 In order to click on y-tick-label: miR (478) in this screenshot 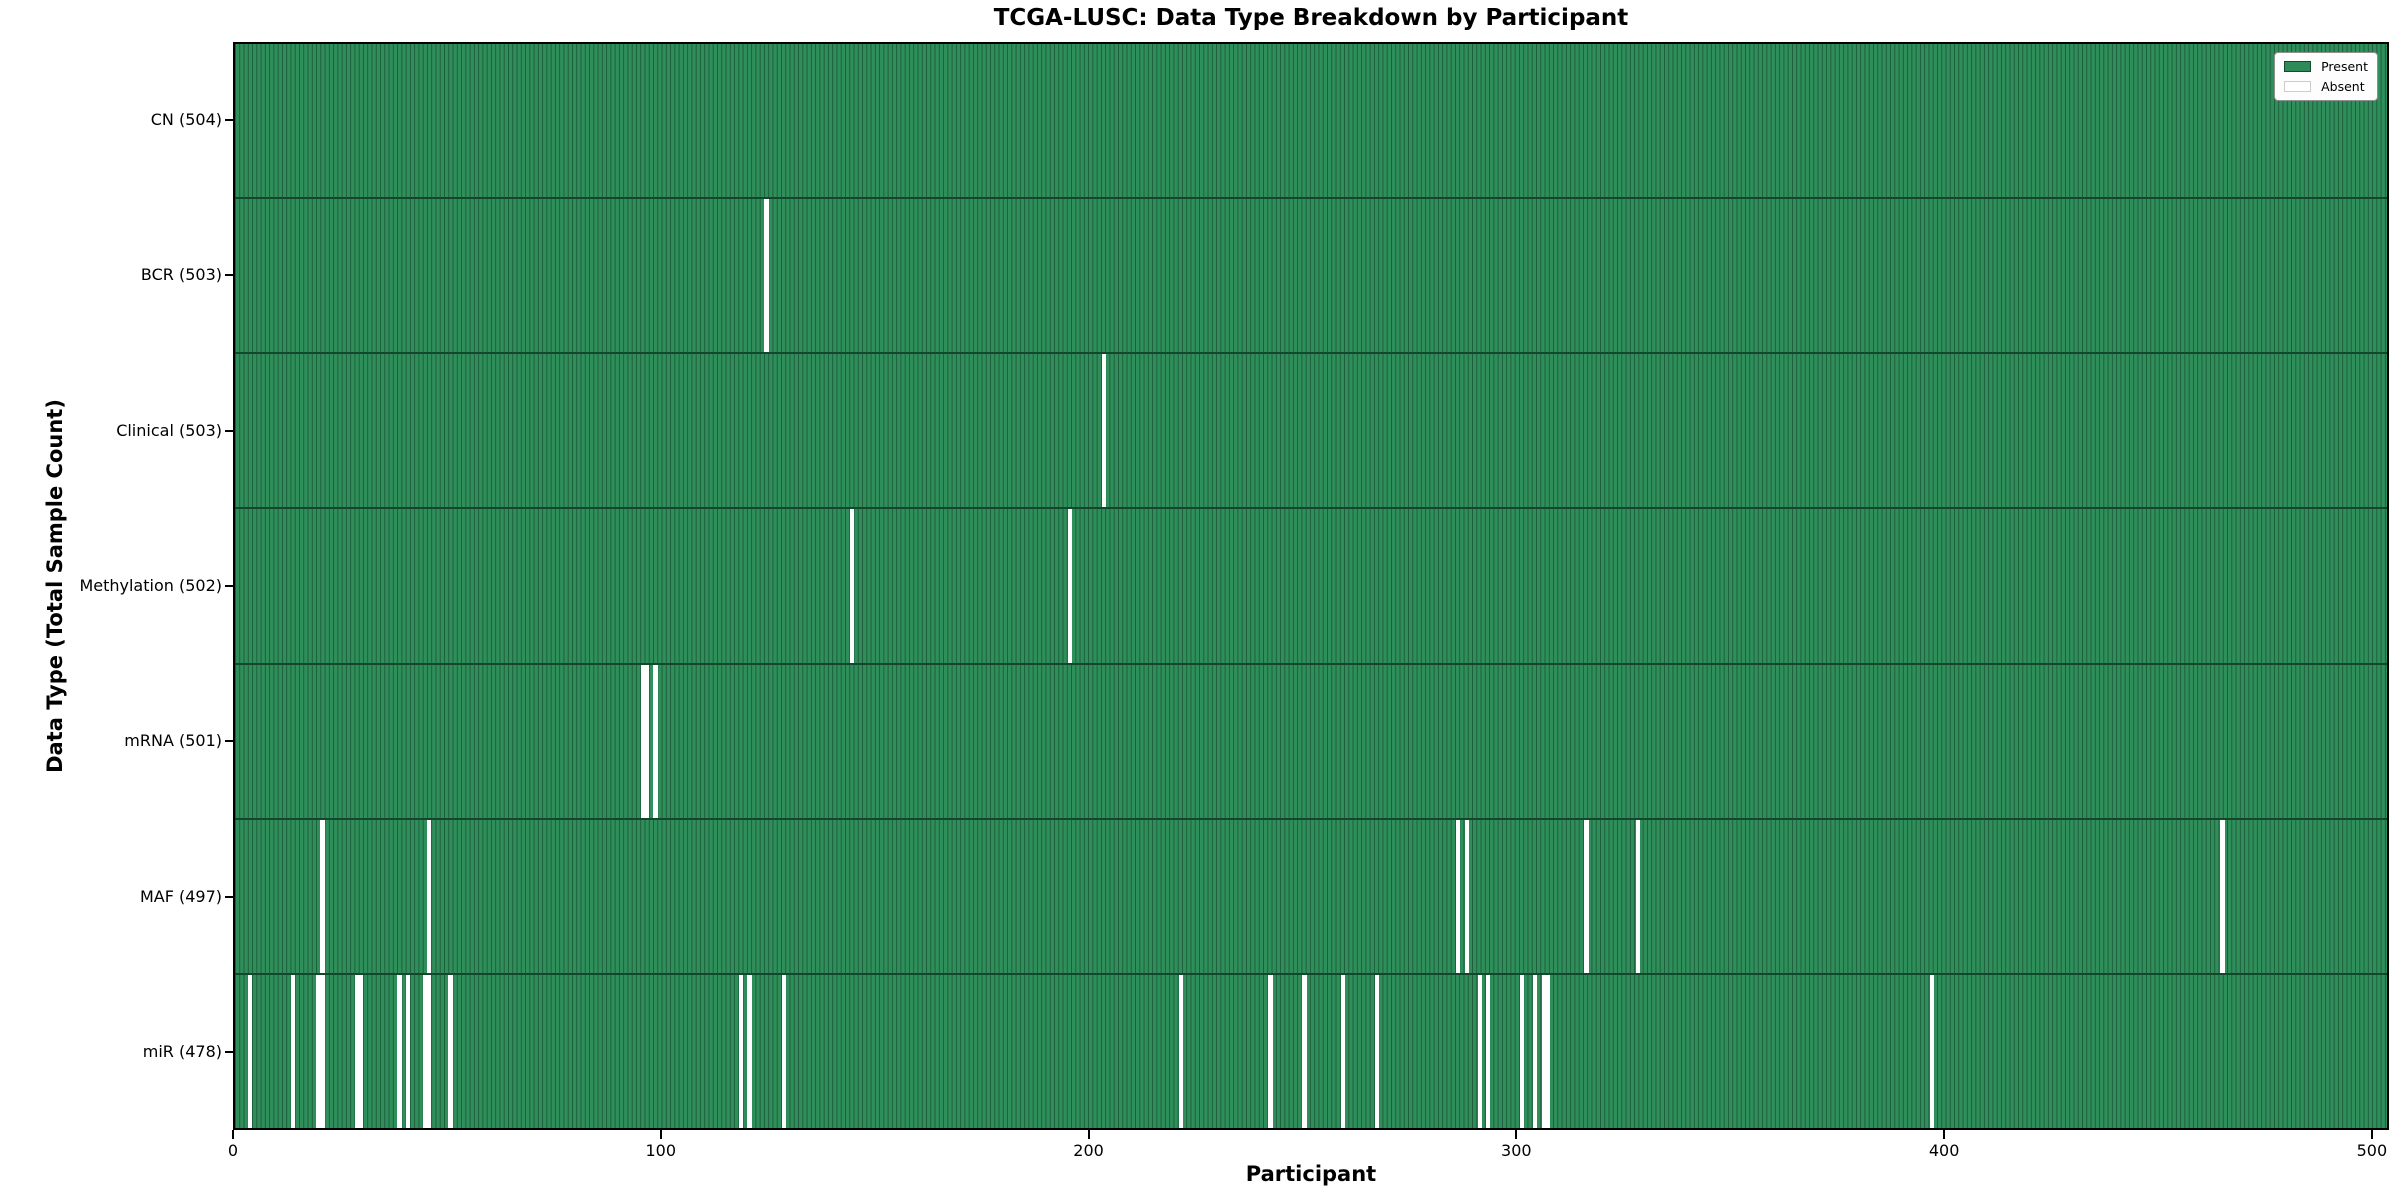, I will do `click(182, 1052)`.